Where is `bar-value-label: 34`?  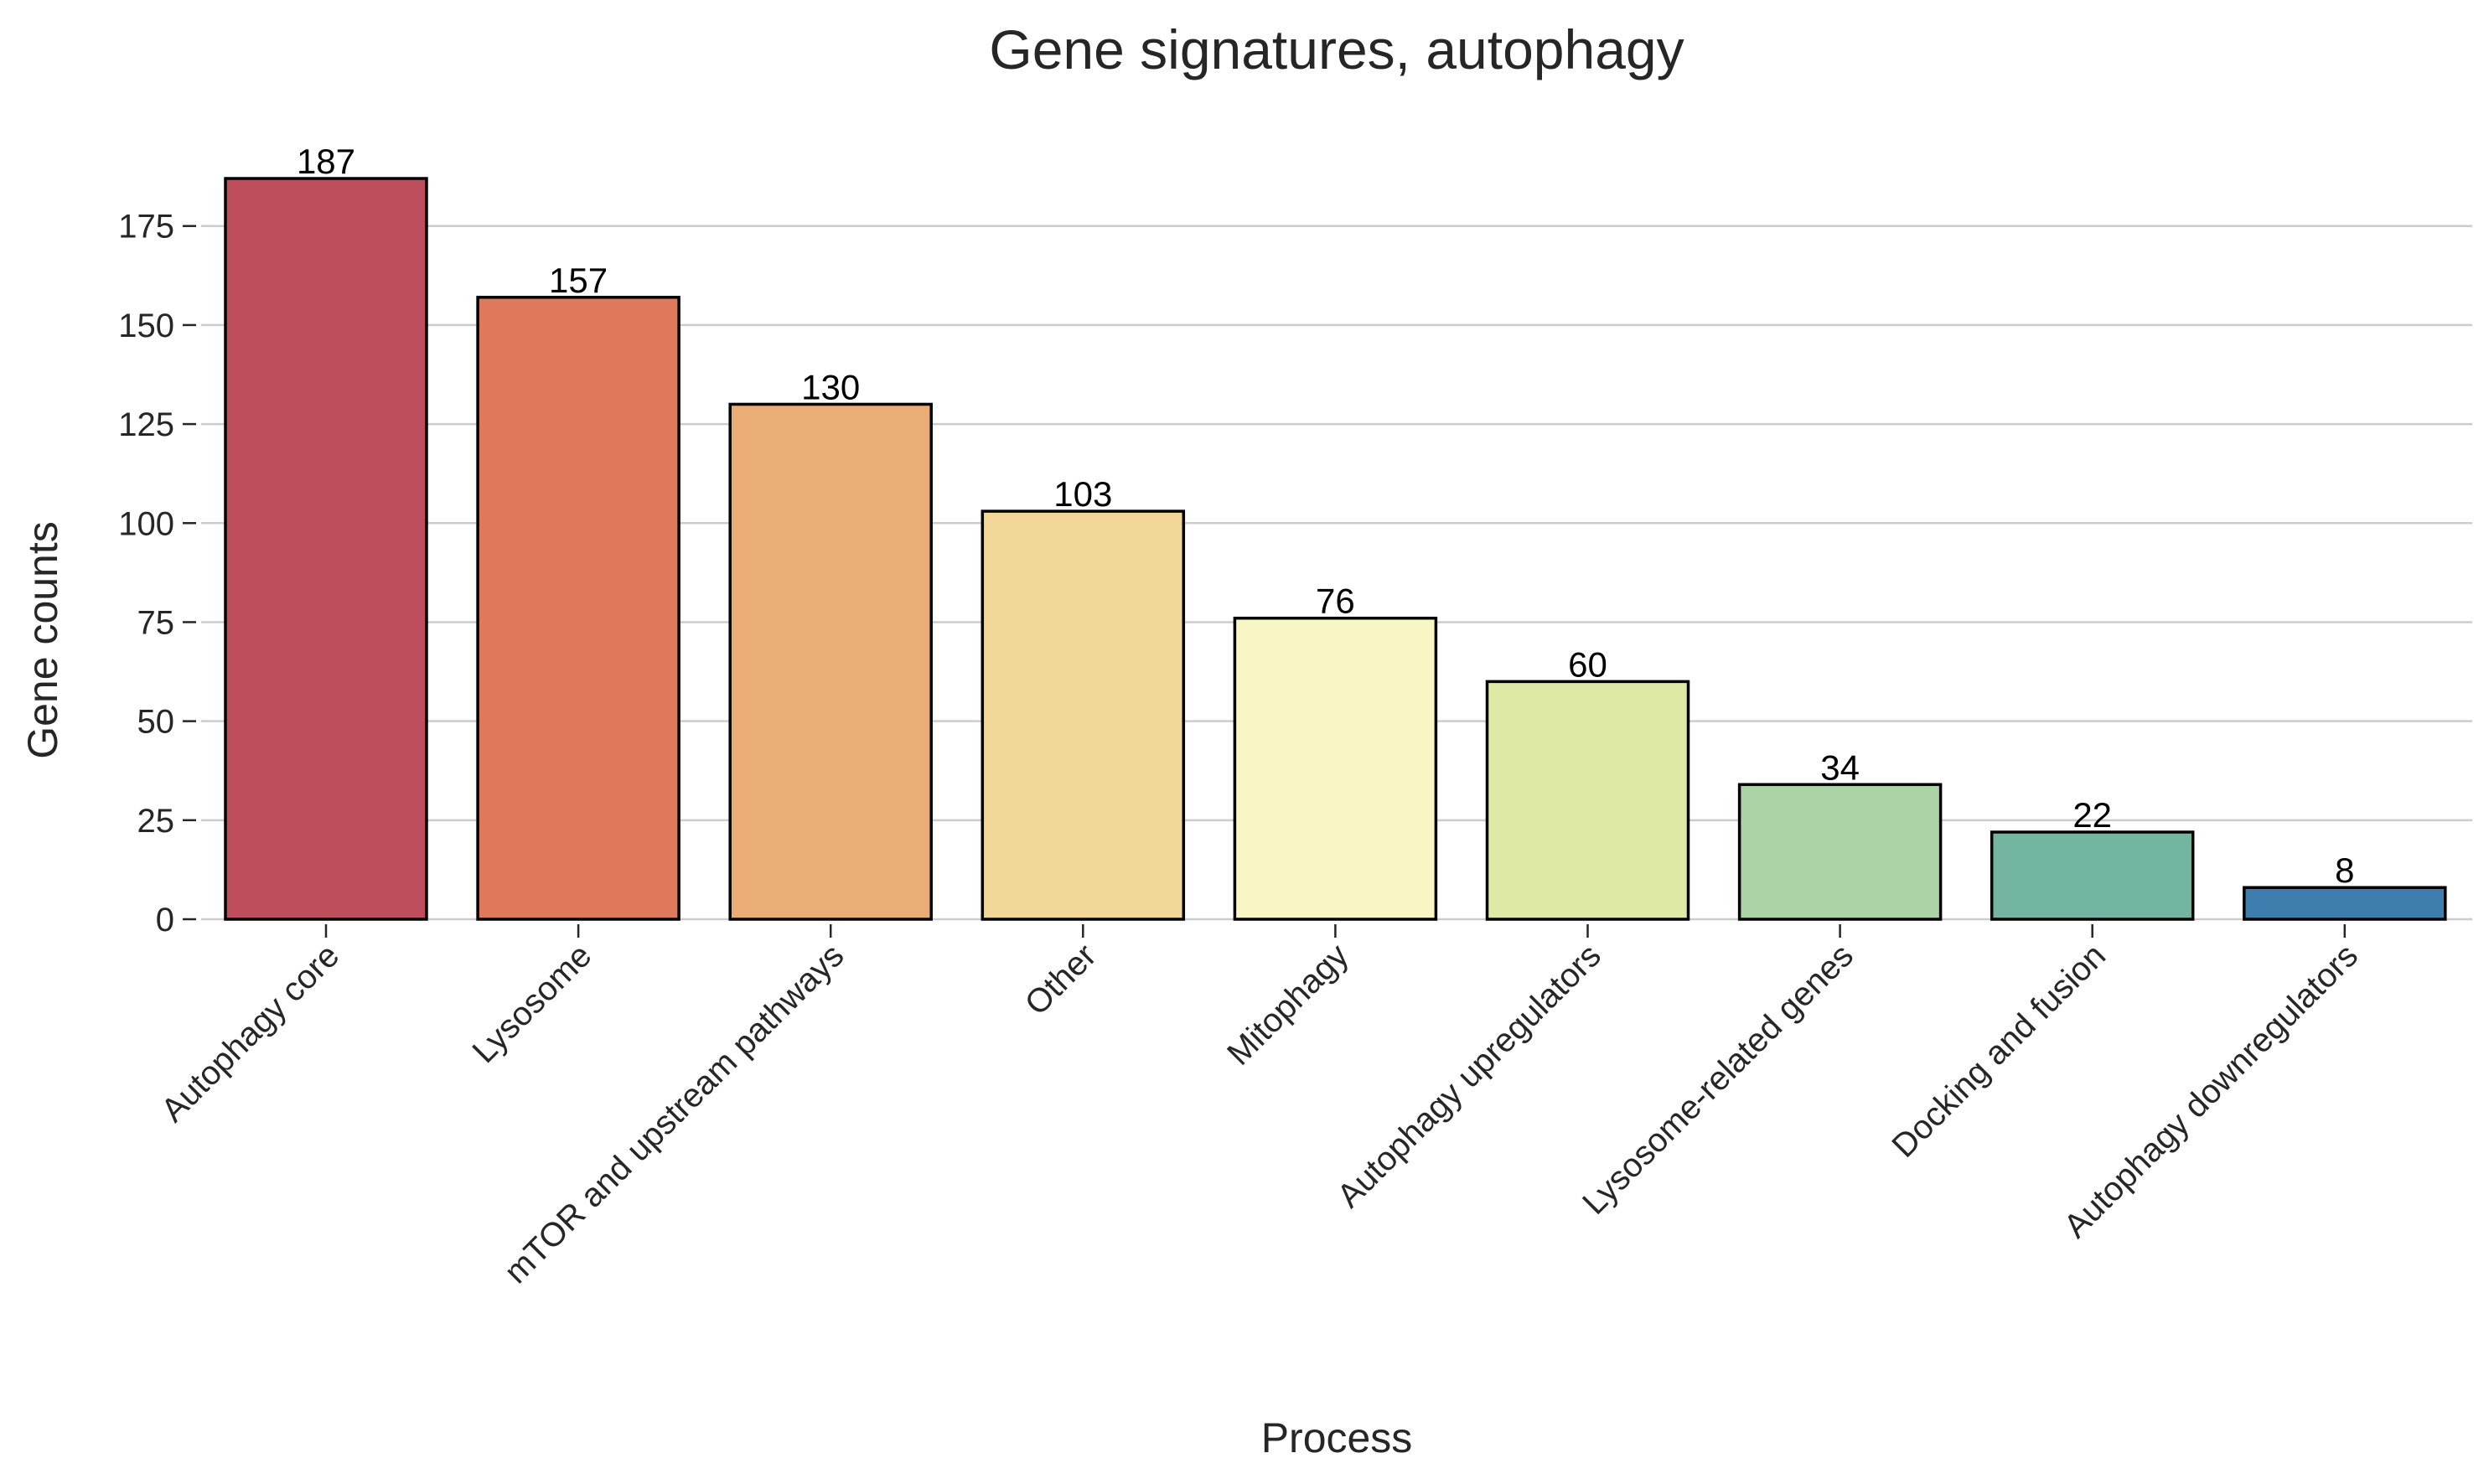
bar-value-label: 34 is located at coordinates (1840, 767).